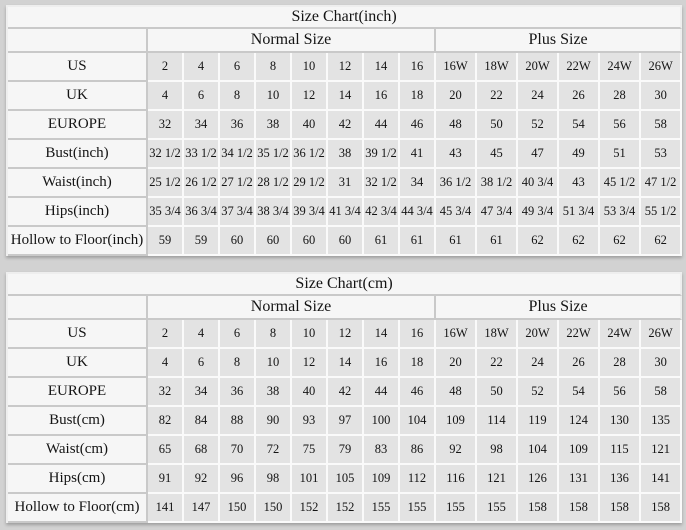  What do you see at coordinates (166, 392) in the screenshot?
I see `size-value-cell: 32` at bounding box center [166, 392].